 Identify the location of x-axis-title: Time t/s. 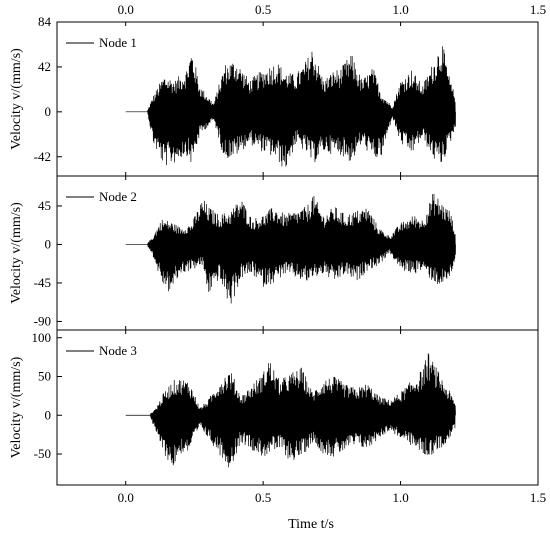
(311, 524).